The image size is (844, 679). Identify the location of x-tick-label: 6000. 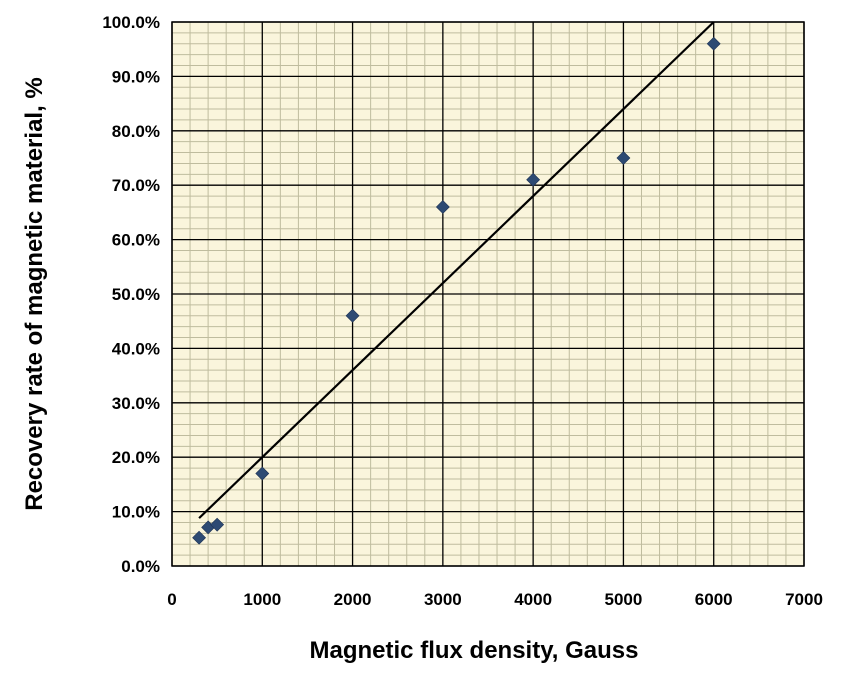
(714, 599).